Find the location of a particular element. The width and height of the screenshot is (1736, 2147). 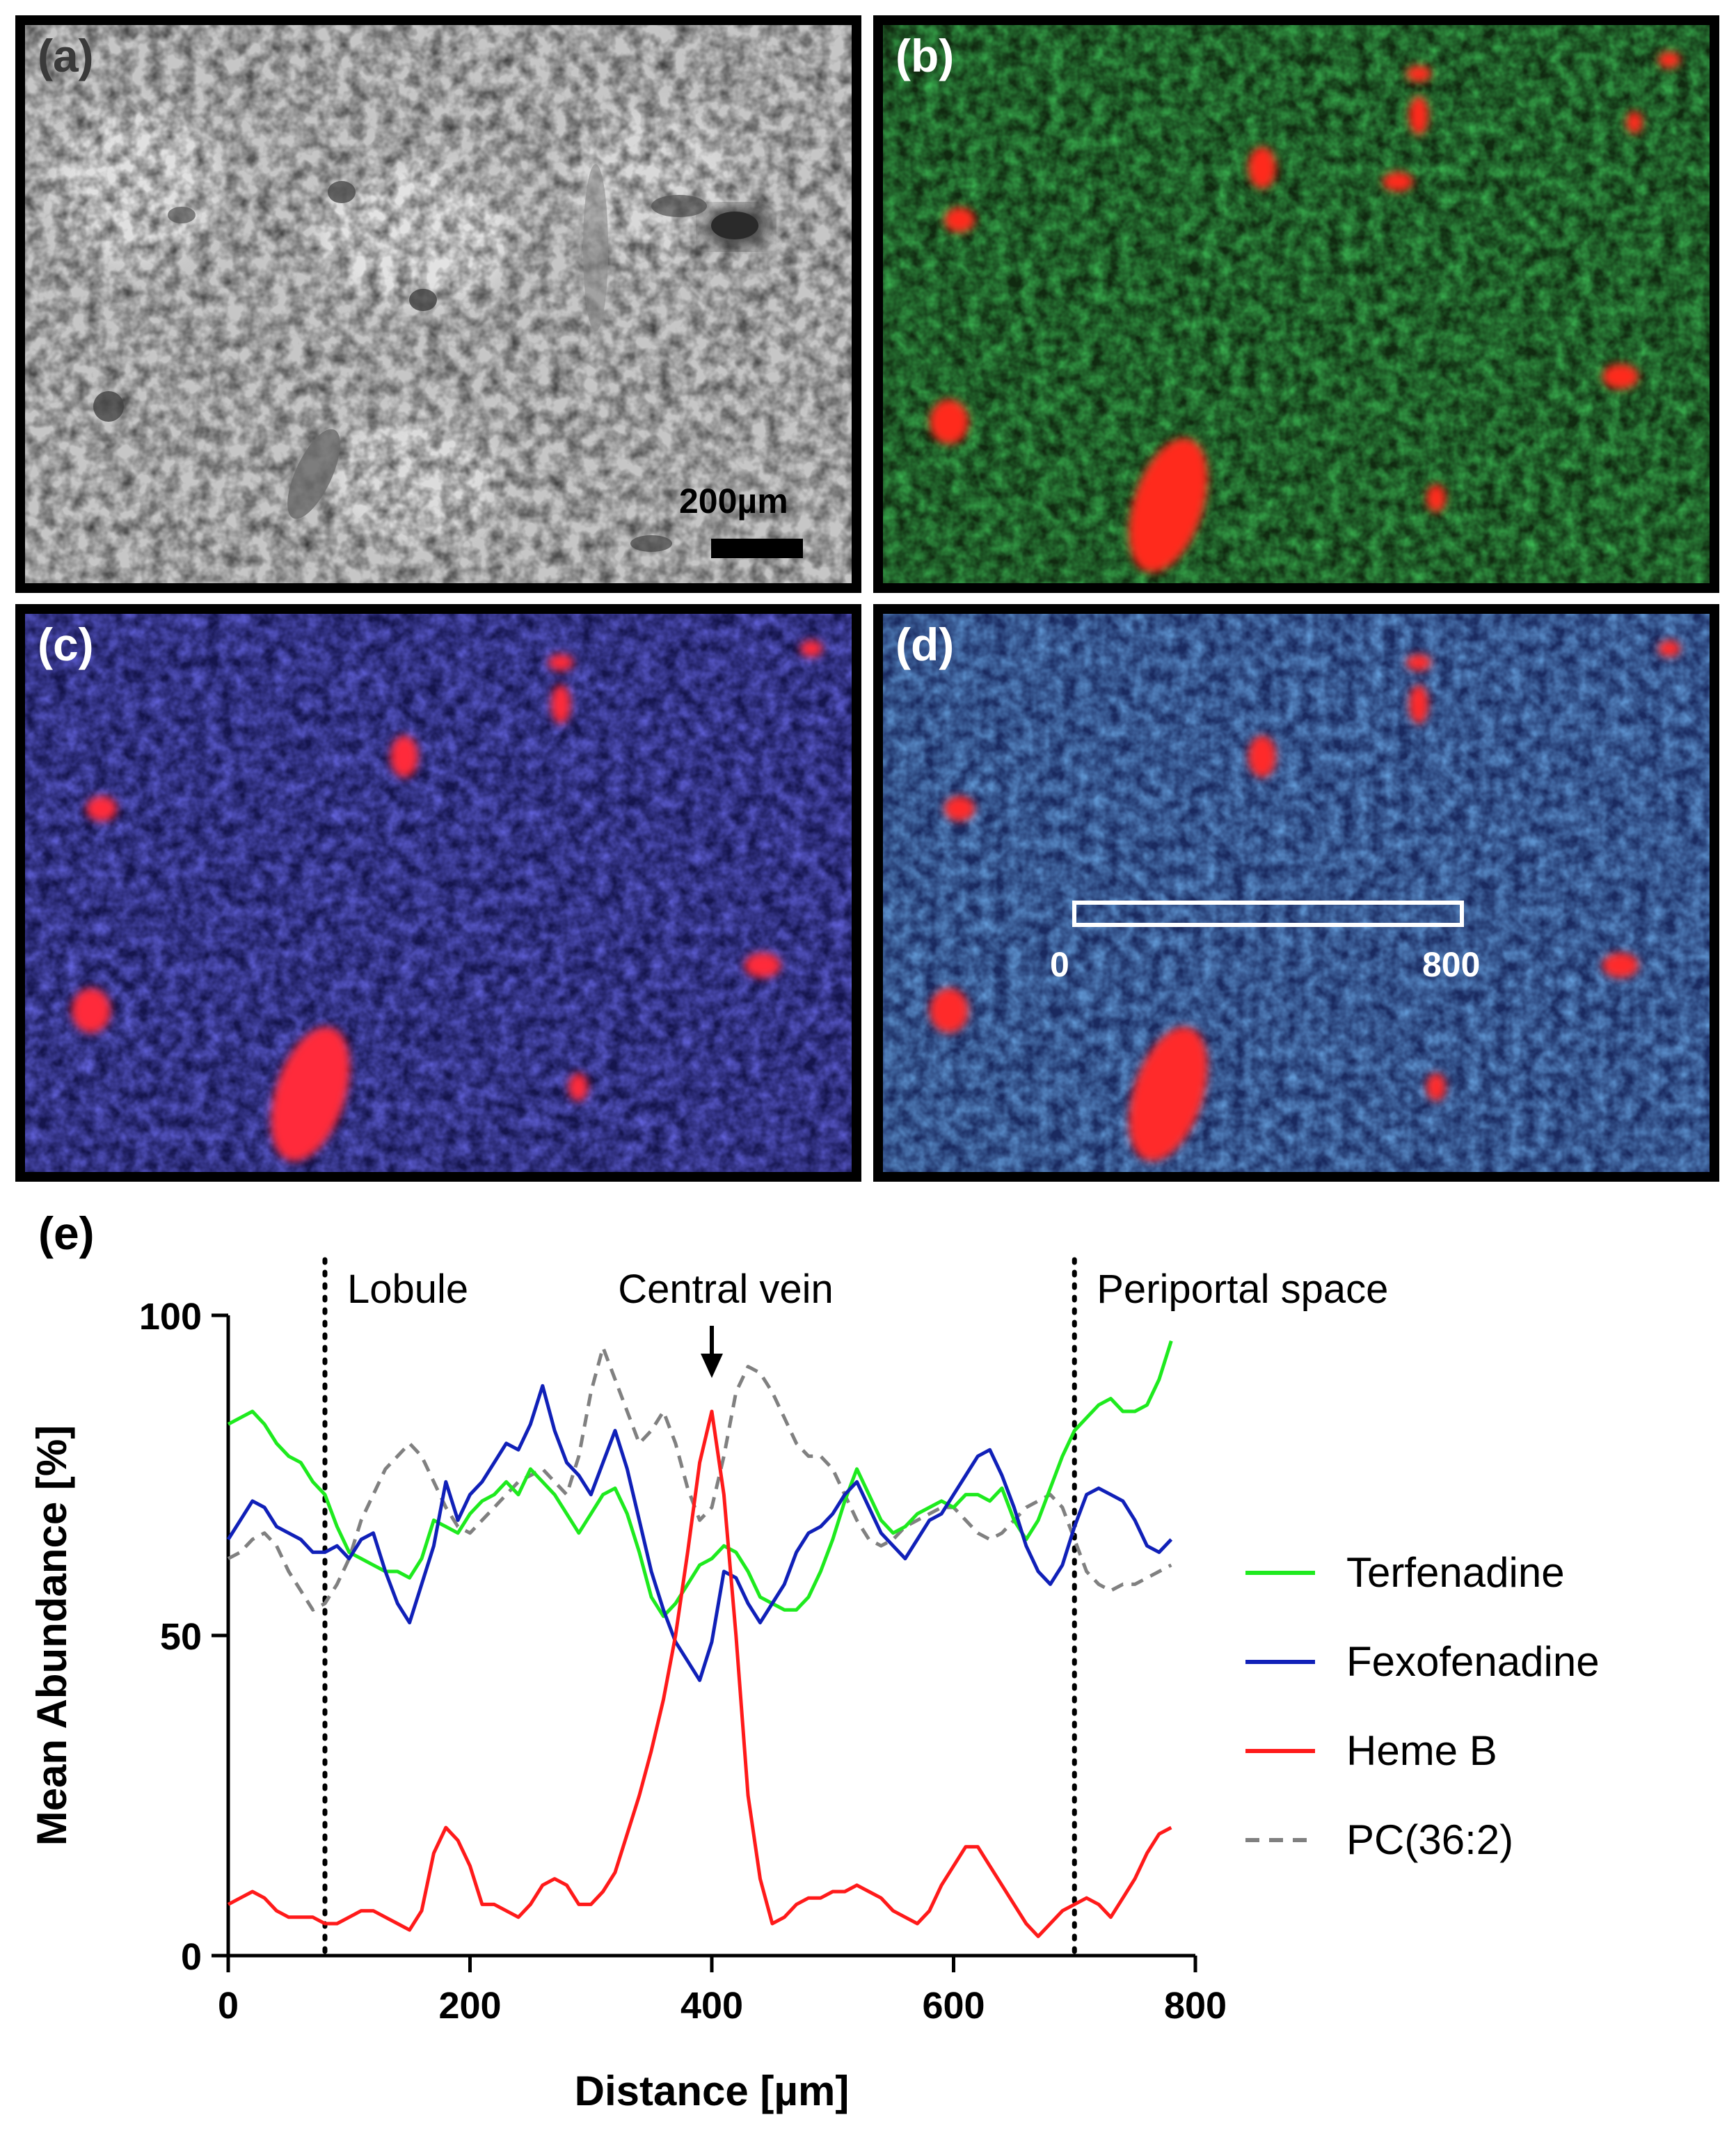

y-tick-label: 100 is located at coordinates (171, 1317).